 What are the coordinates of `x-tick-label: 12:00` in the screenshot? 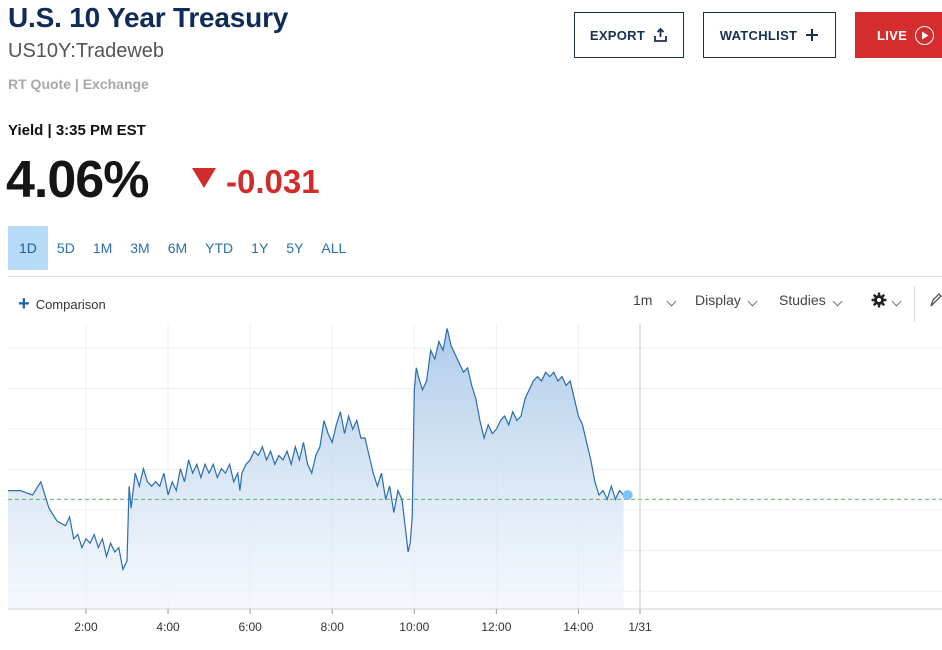 It's located at (496, 627).